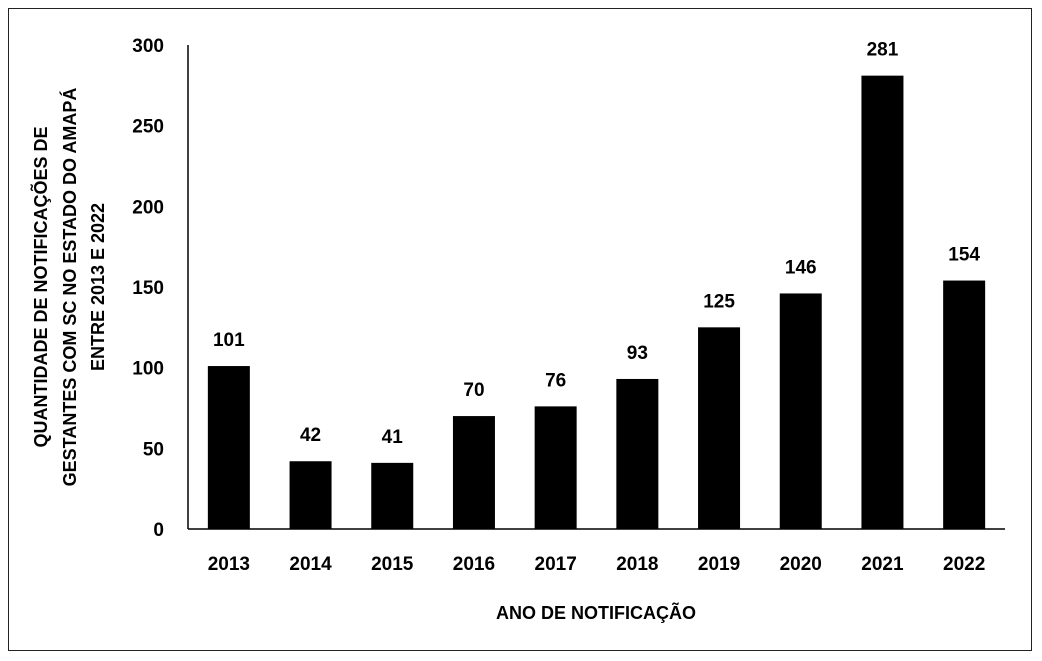 The width and height of the screenshot is (1042, 661). Describe the element at coordinates (98, 287) in the screenshot. I see `y-axis-title-line: ENTRE 2013 E 2022` at that location.